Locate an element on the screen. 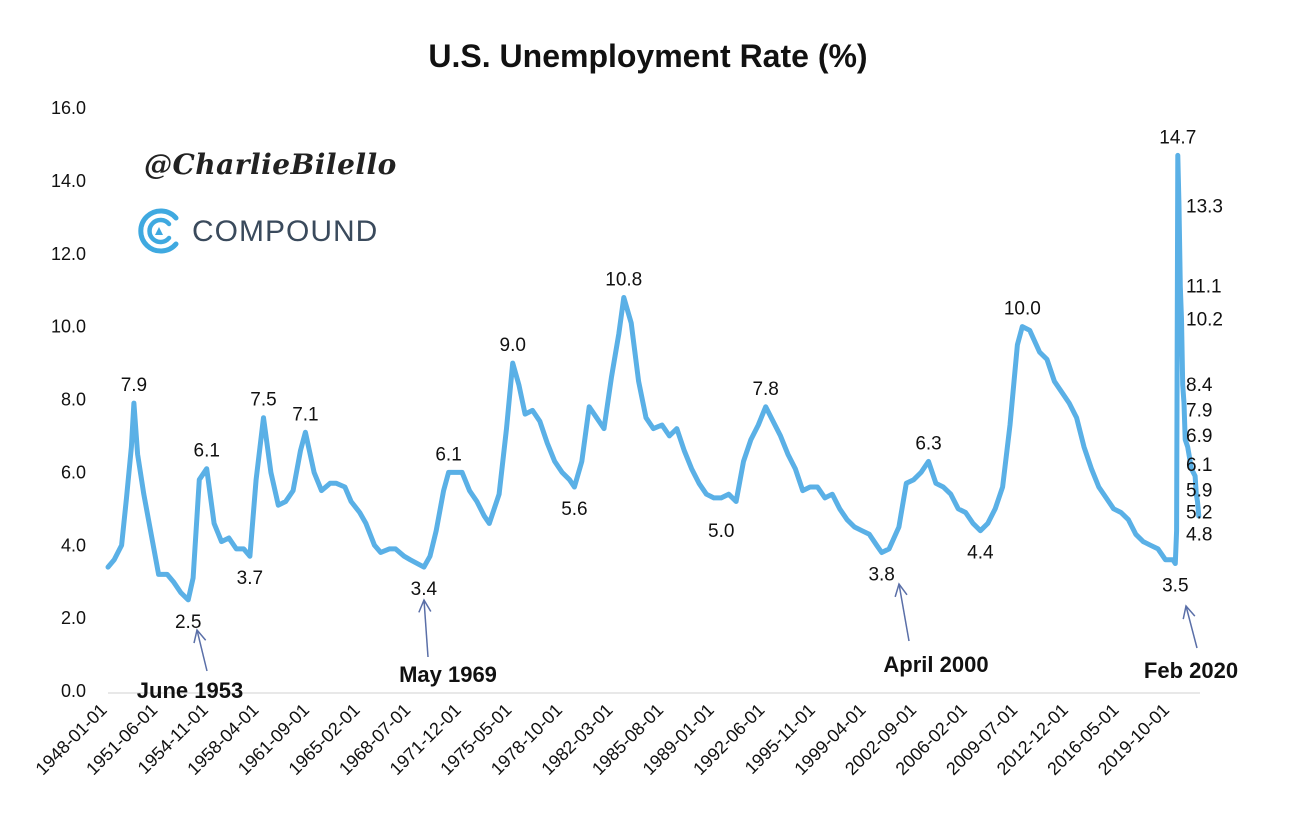  y-axis: 0.0 2.0 4.0 6.0 8.0 10.0 12.0 14.0 16.0 is located at coordinates (68, 399).